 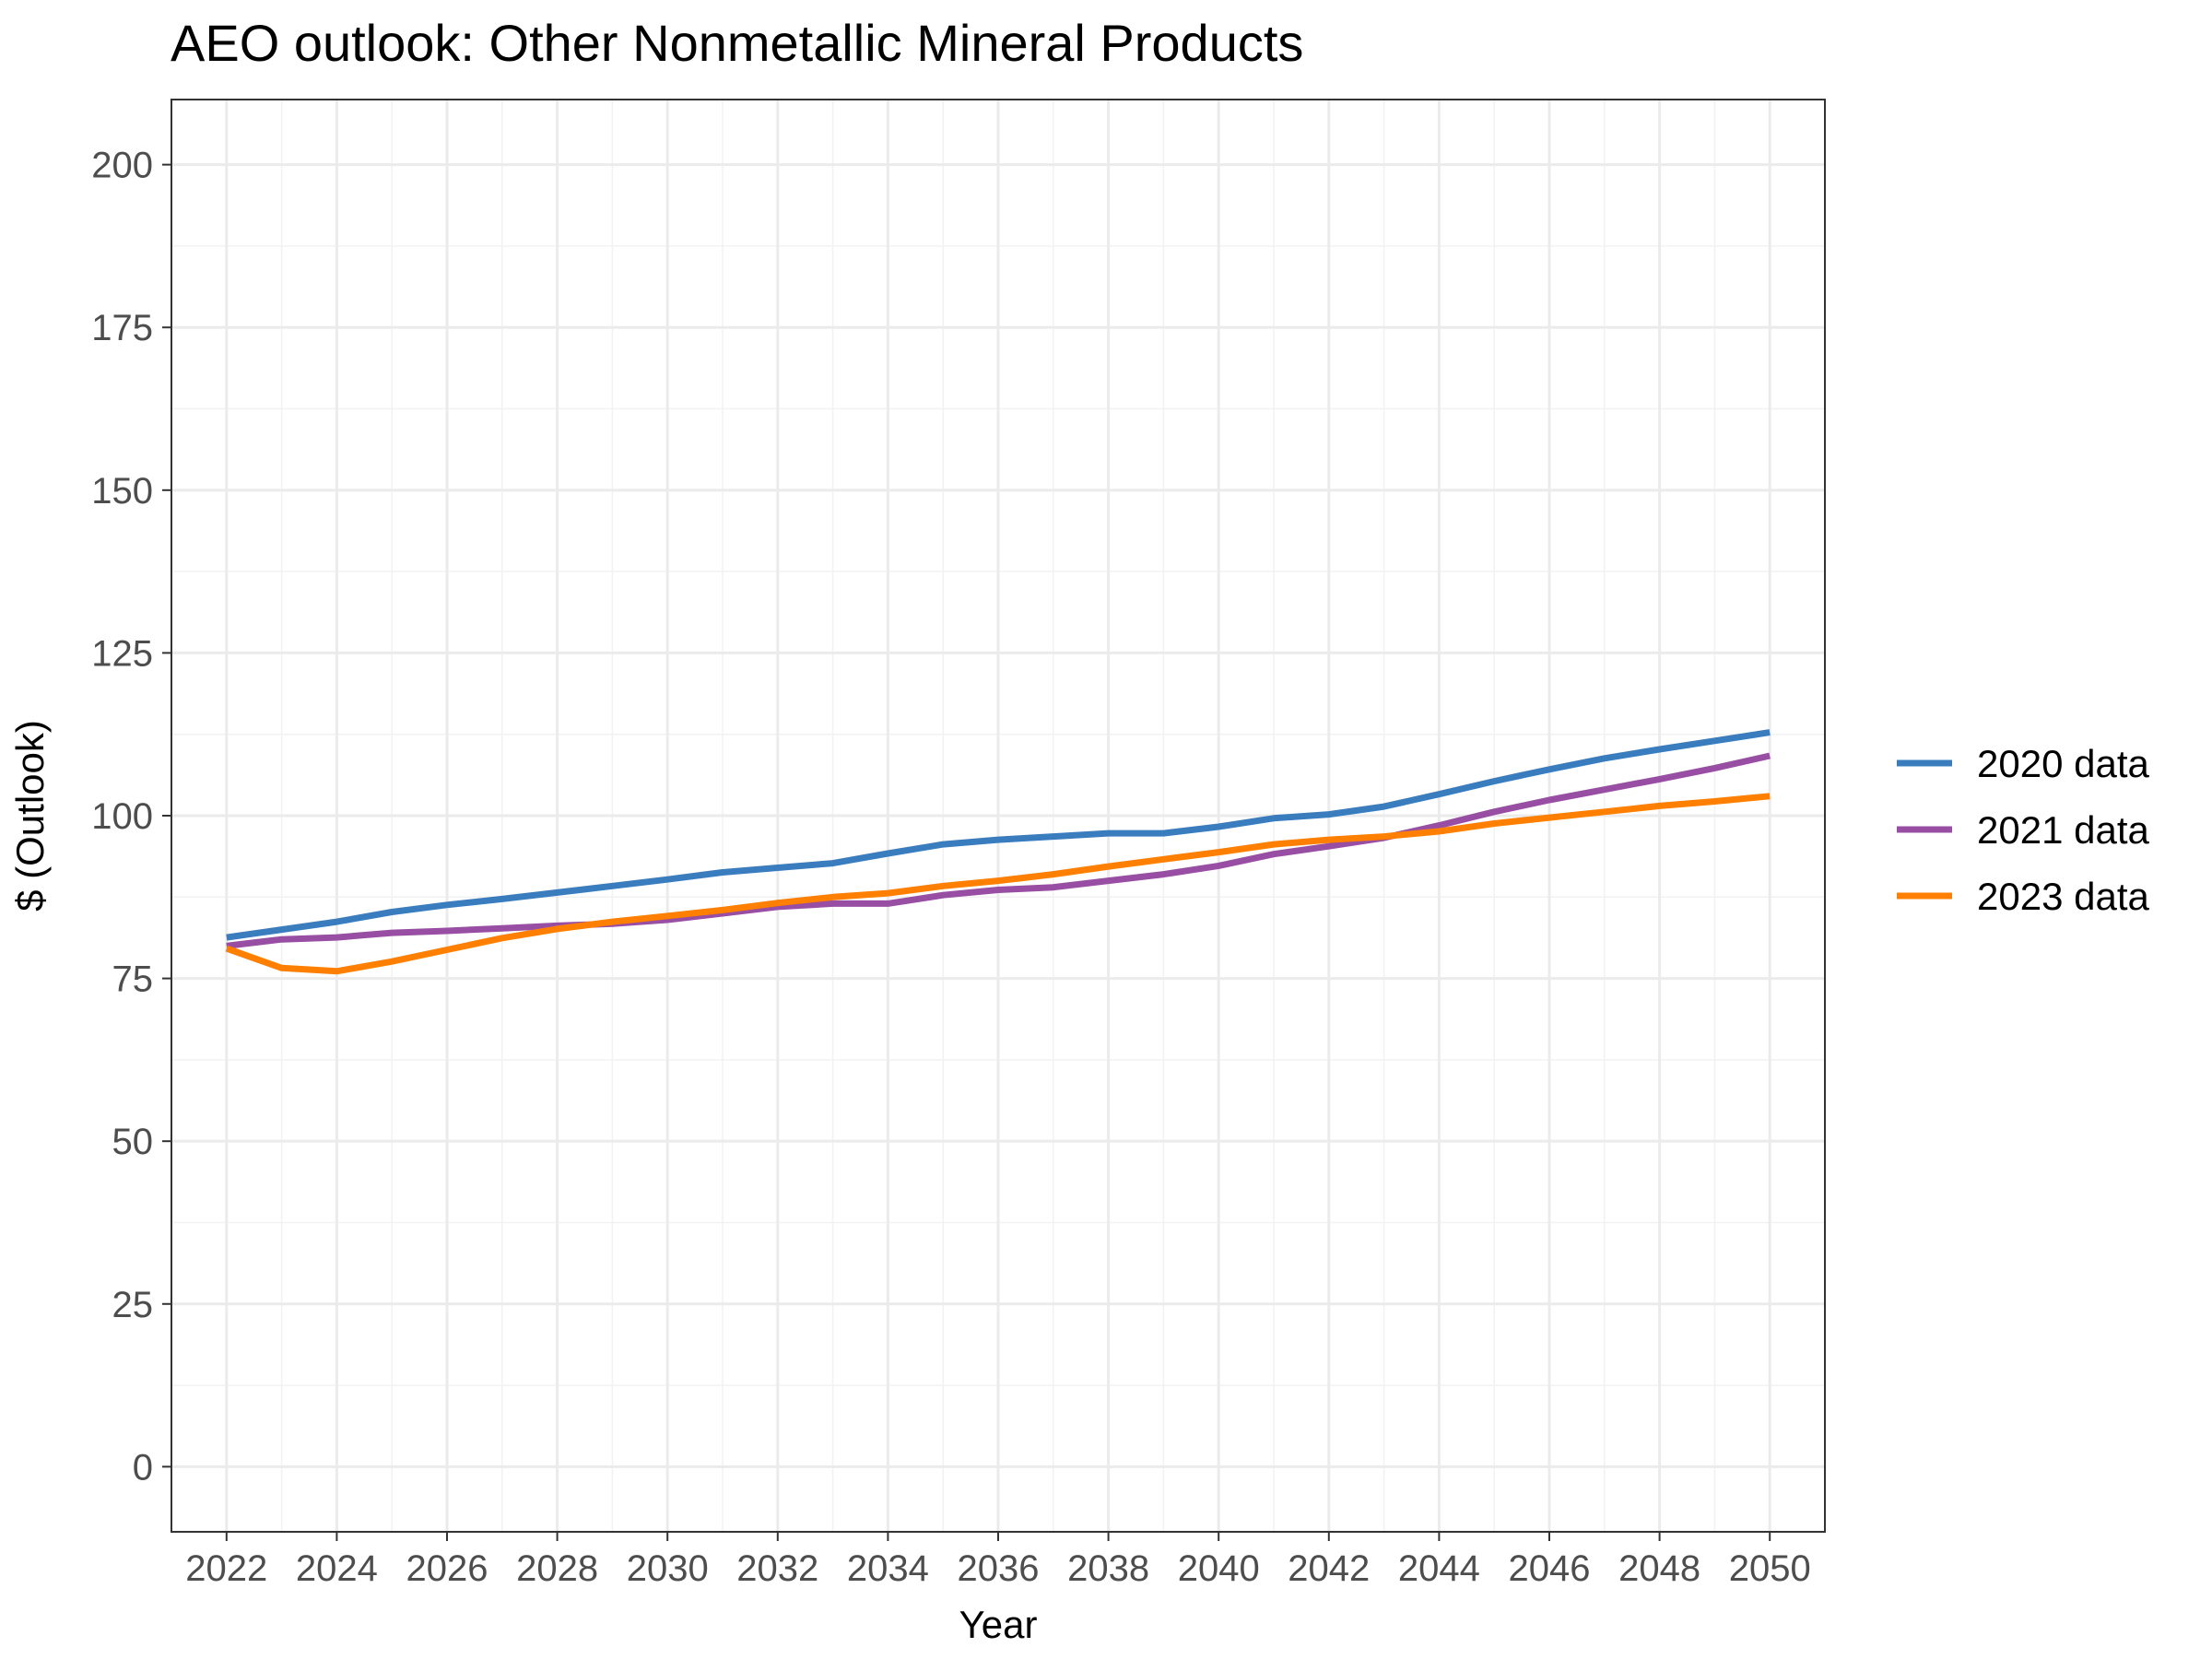 What do you see at coordinates (133, 1305) in the screenshot?
I see `y-tick-label: 25` at bounding box center [133, 1305].